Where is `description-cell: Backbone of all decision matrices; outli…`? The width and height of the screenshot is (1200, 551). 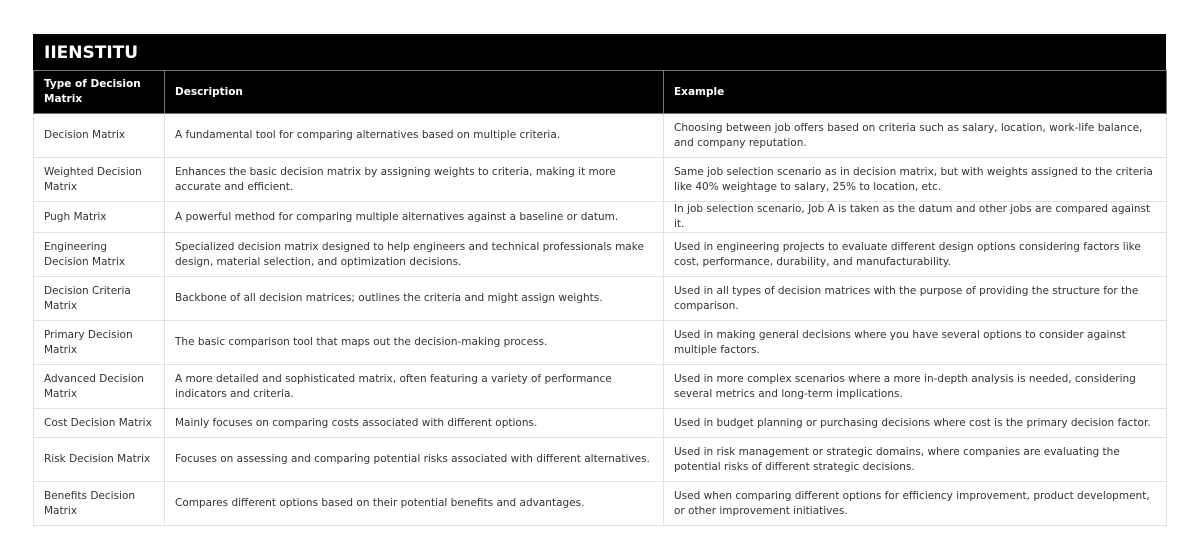 description-cell: Backbone of all decision matrices; outli… is located at coordinates (414, 298).